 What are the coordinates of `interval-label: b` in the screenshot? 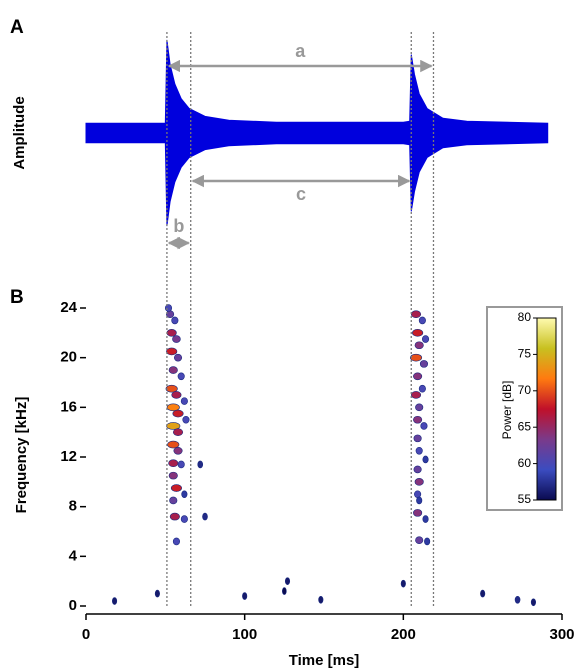 It's located at (178, 226).